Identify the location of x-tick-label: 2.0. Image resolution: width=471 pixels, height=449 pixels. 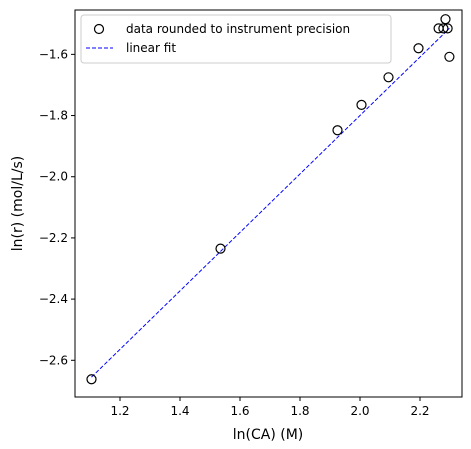
(359, 411).